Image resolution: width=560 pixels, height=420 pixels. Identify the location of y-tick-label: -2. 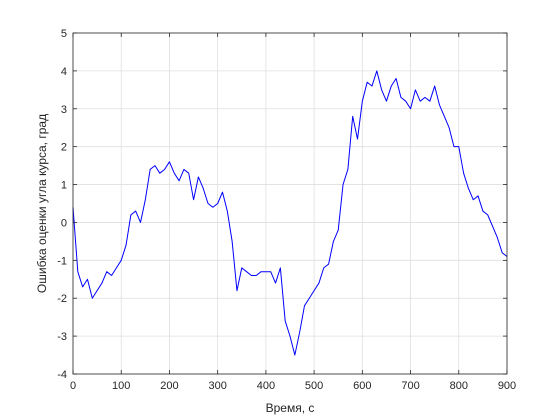
(62, 299).